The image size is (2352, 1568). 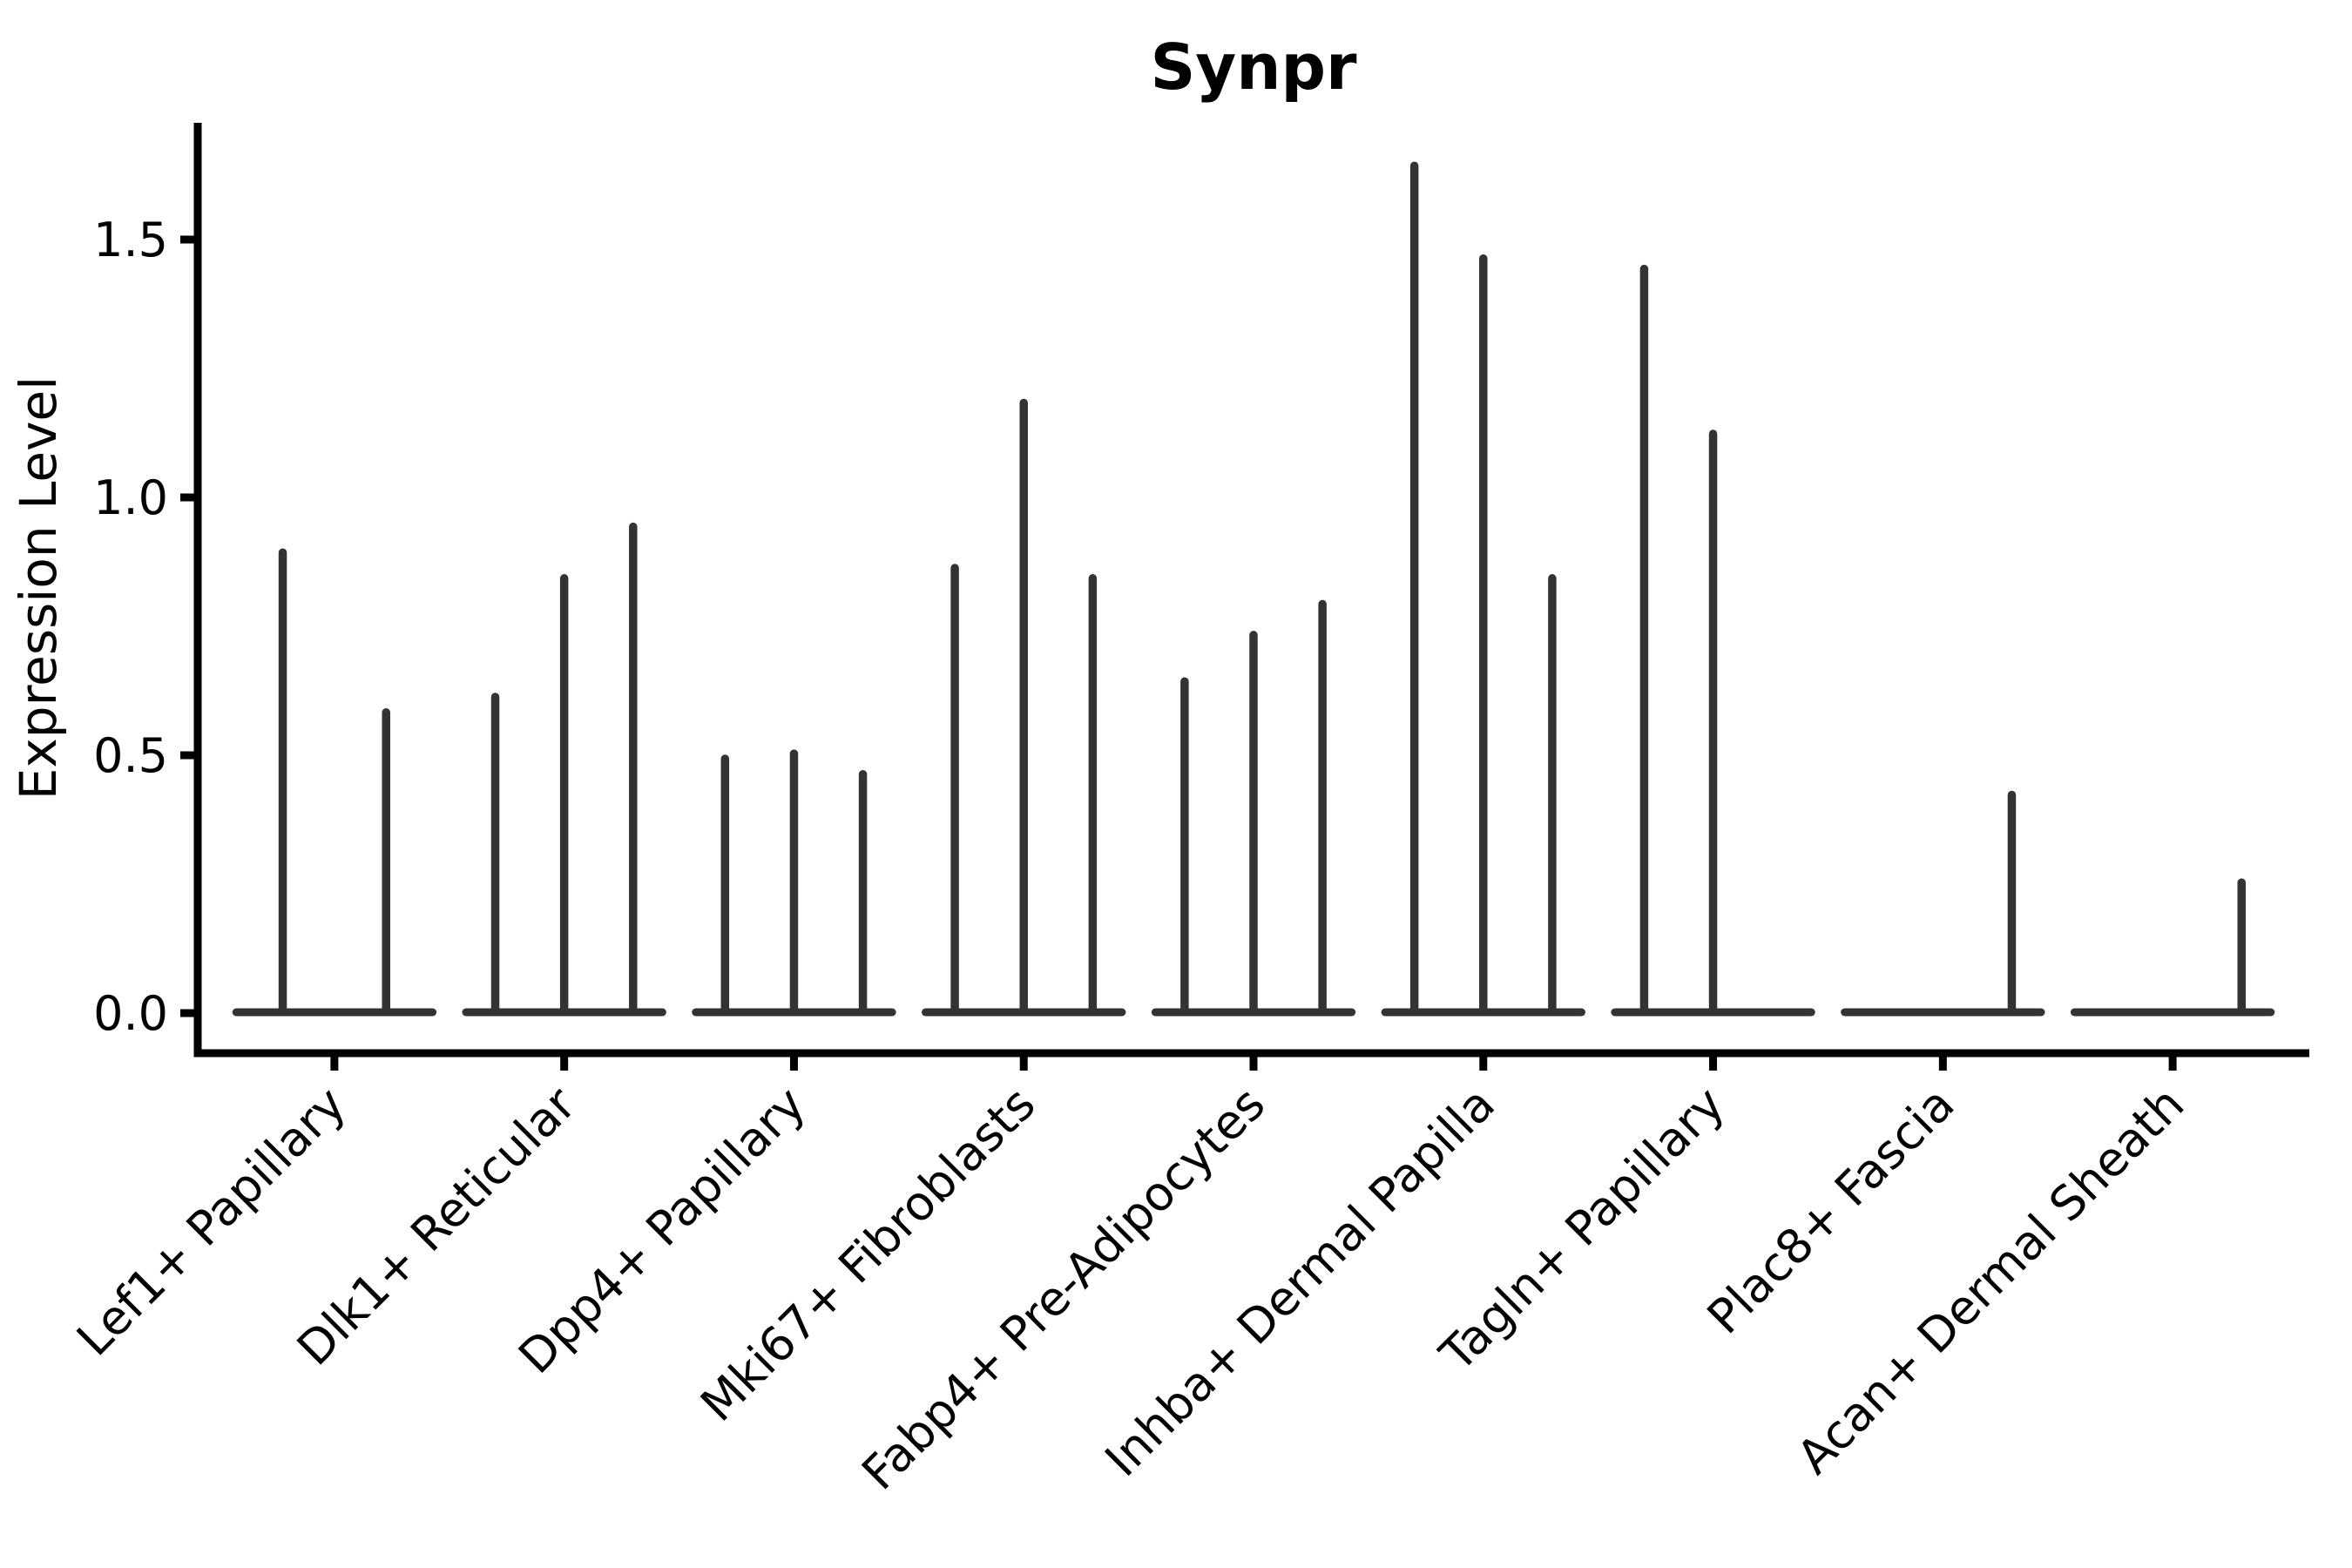 What do you see at coordinates (145, 627) in the screenshot?
I see `y-axis-ticks: 0.0 0.5 1.0 1.5` at bounding box center [145, 627].